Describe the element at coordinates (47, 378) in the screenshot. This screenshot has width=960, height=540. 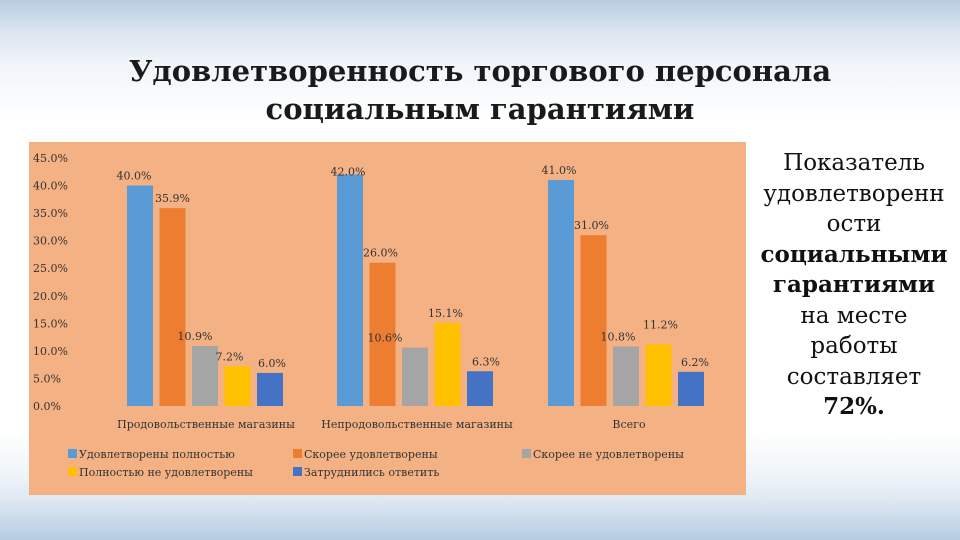
I see `y-tick-label: 5.0%` at that location.